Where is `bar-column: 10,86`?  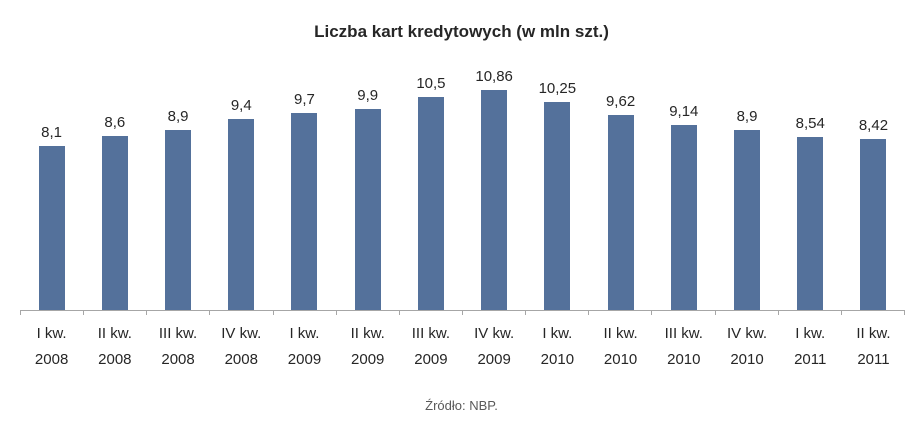
bar-column: 10,86 is located at coordinates (494, 189).